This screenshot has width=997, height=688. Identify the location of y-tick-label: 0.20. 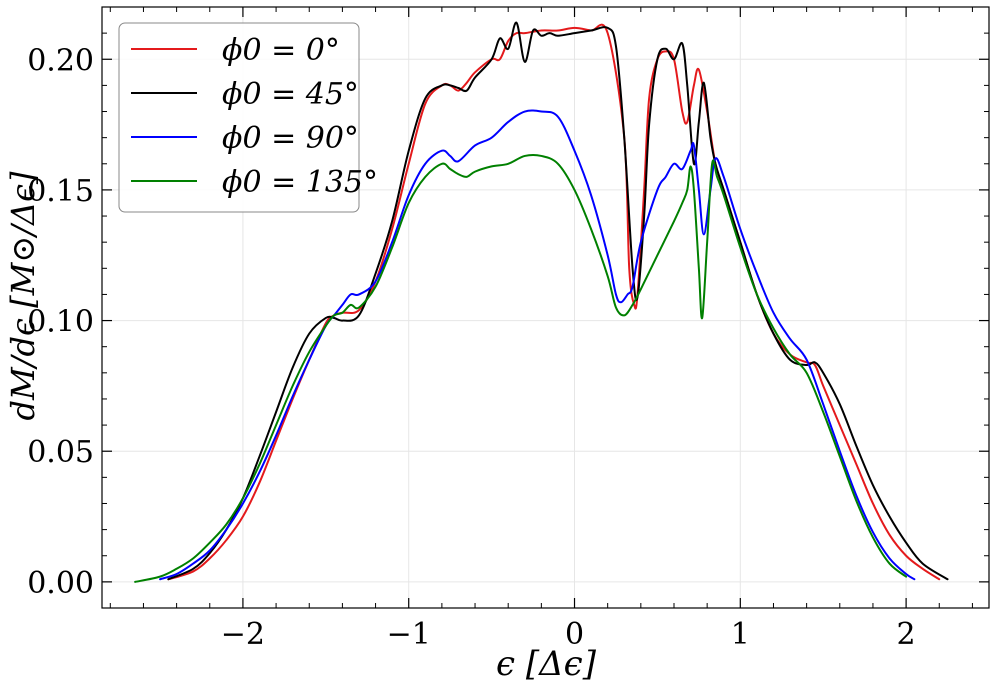
(60, 60).